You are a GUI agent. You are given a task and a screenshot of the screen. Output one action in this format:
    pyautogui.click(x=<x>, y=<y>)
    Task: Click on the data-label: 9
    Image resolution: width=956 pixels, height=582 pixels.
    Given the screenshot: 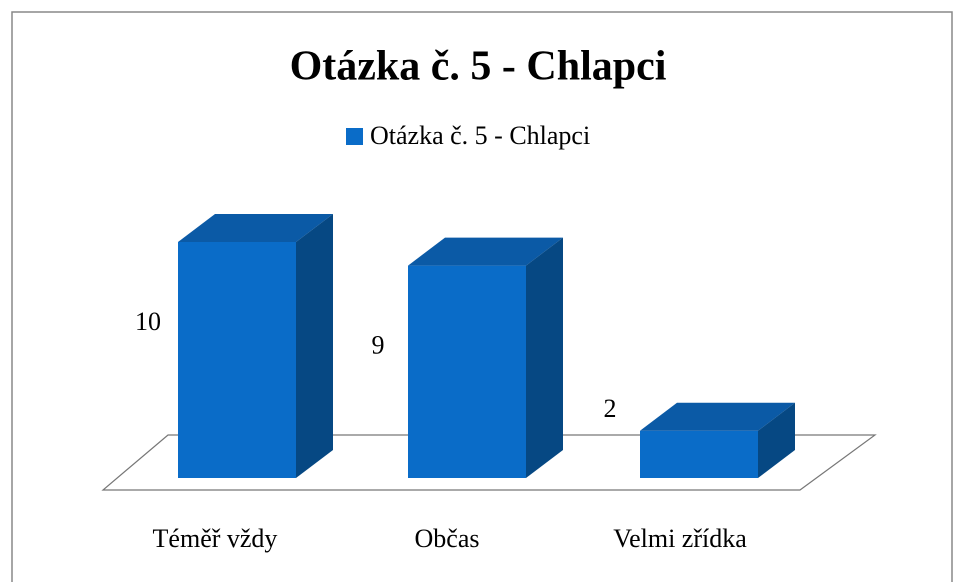 What is the action you would take?
    pyautogui.click(x=378, y=345)
    